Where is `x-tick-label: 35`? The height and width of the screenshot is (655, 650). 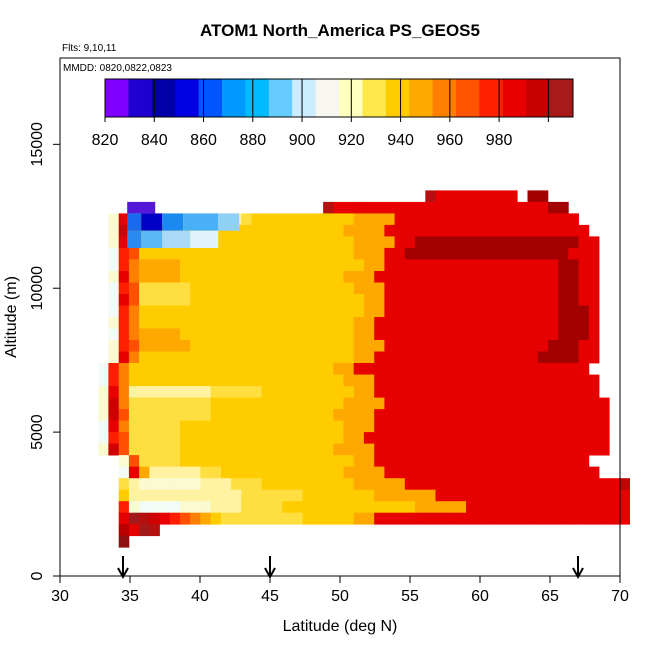 x-tick-label: 35 is located at coordinates (130, 596).